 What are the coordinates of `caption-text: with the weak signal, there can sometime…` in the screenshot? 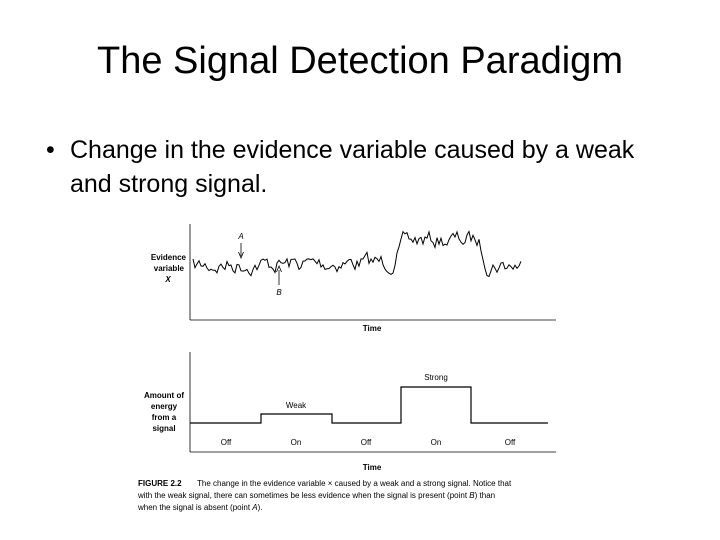 It's located at (303, 495).